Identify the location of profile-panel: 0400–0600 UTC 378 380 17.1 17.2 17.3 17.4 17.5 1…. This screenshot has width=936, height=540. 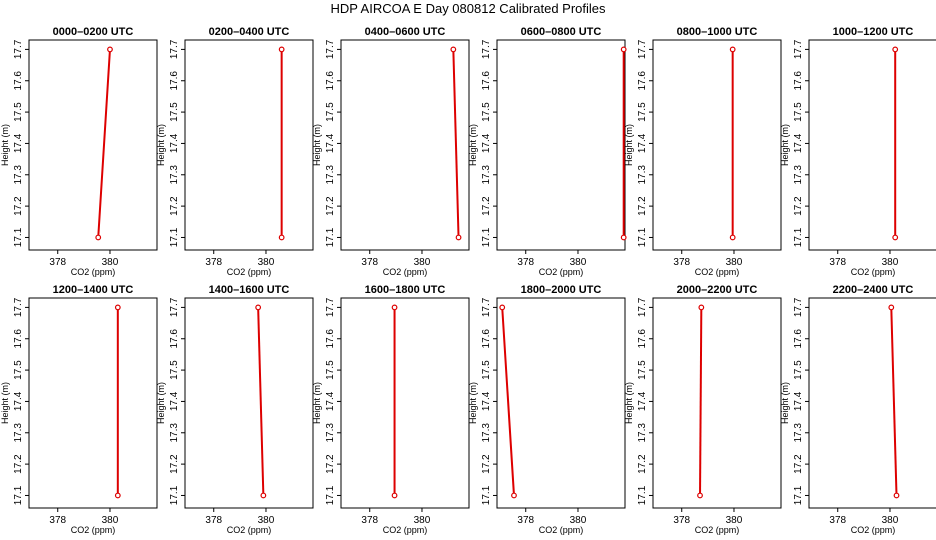
(391, 151).